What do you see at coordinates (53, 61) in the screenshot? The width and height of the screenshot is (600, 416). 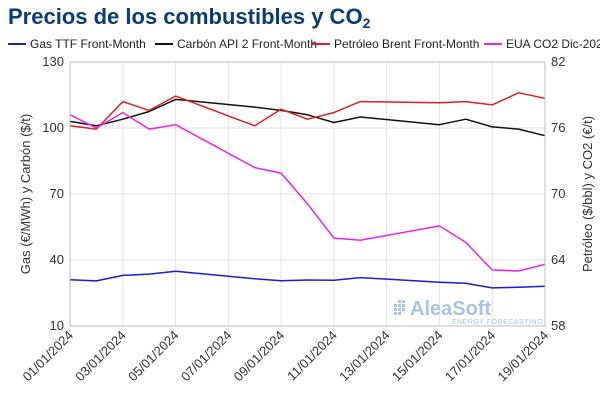 I see `y-tick-left: 130` at bounding box center [53, 61].